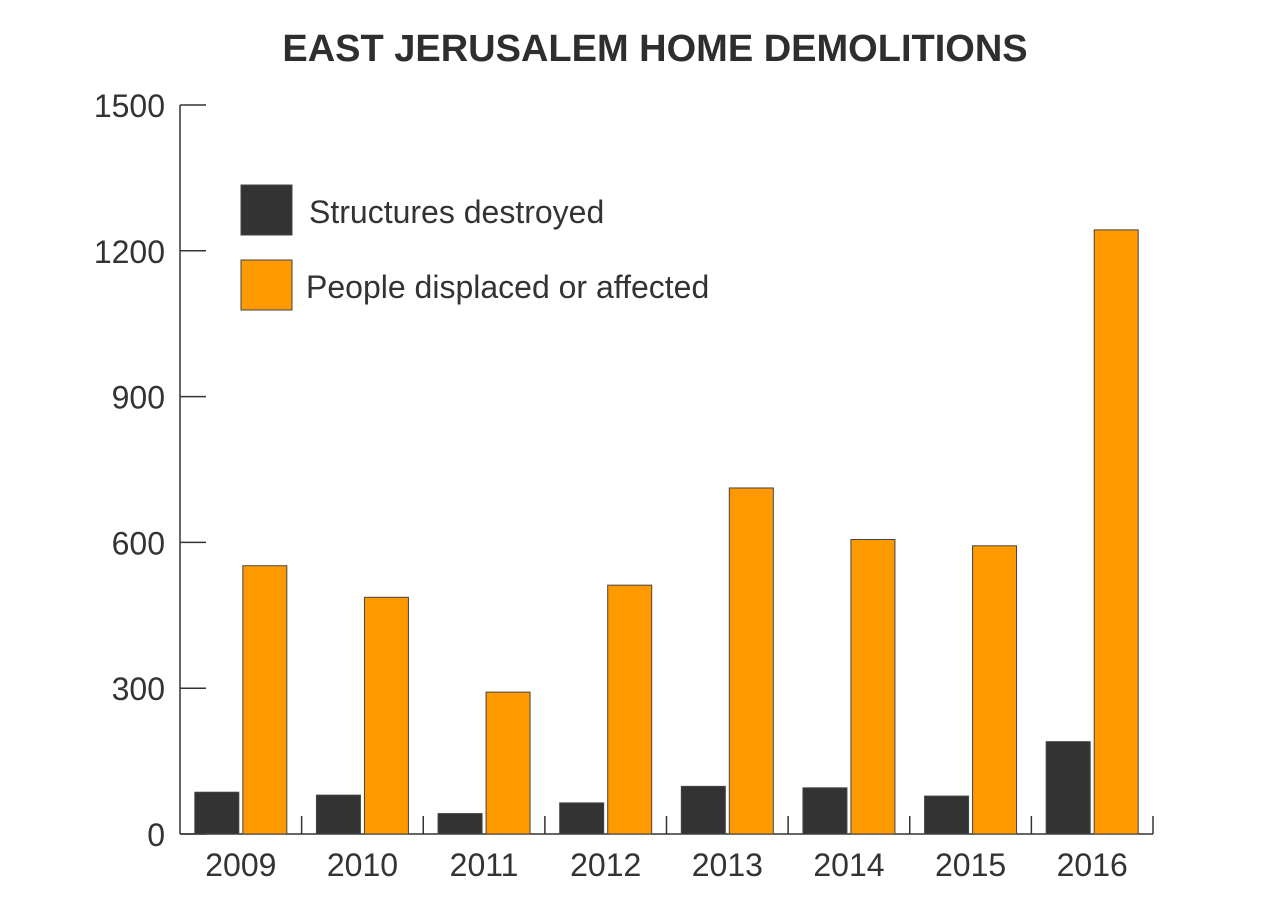 The image size is (1280, 920). Describe the element at coordinates (138, 398) in the screenshot. I see `y-tick-label: 900` at that location.